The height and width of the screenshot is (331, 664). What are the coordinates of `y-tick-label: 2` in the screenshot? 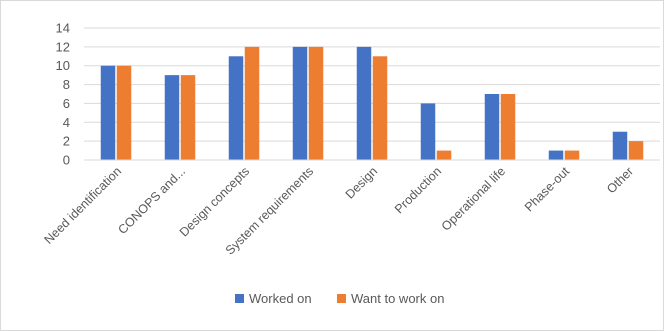 It's located at (66, 141).